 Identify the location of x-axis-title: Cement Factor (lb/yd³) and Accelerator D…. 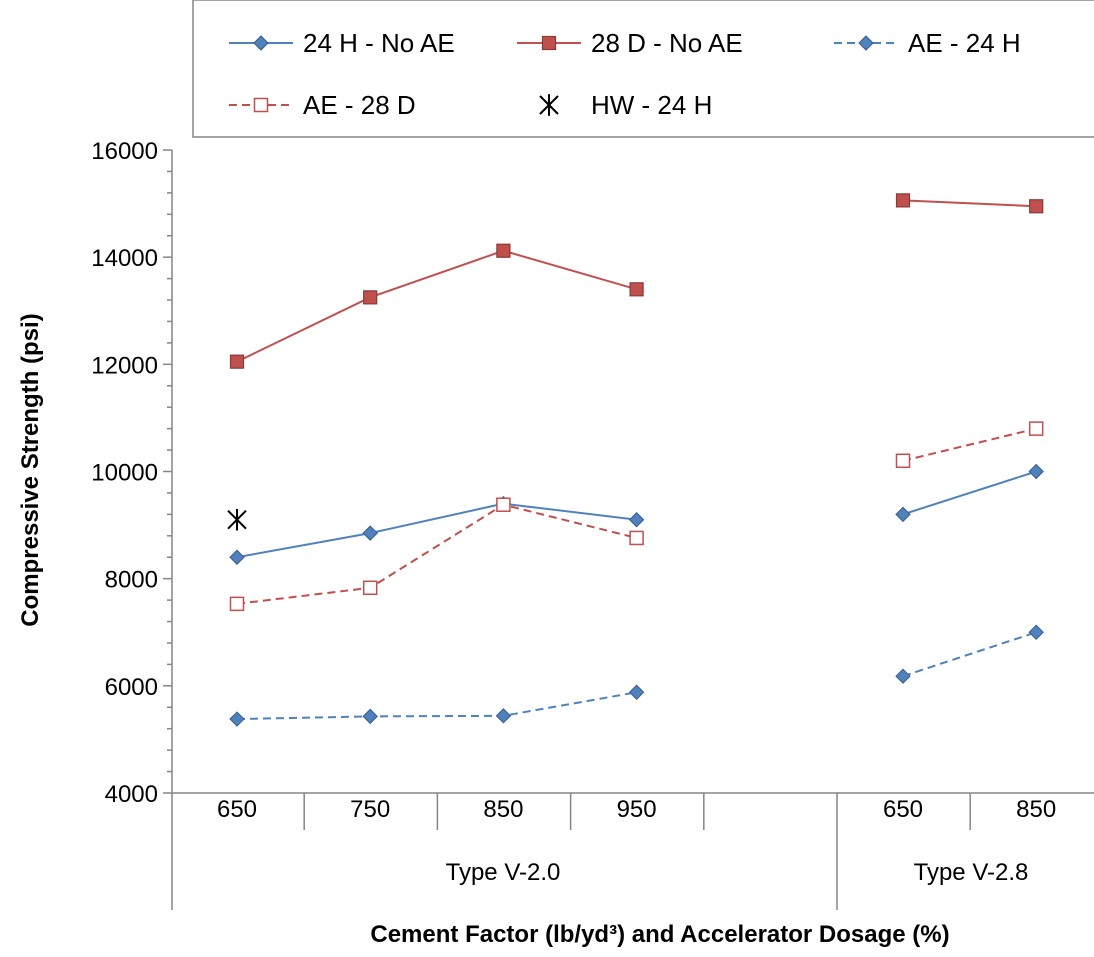
(659, 934).